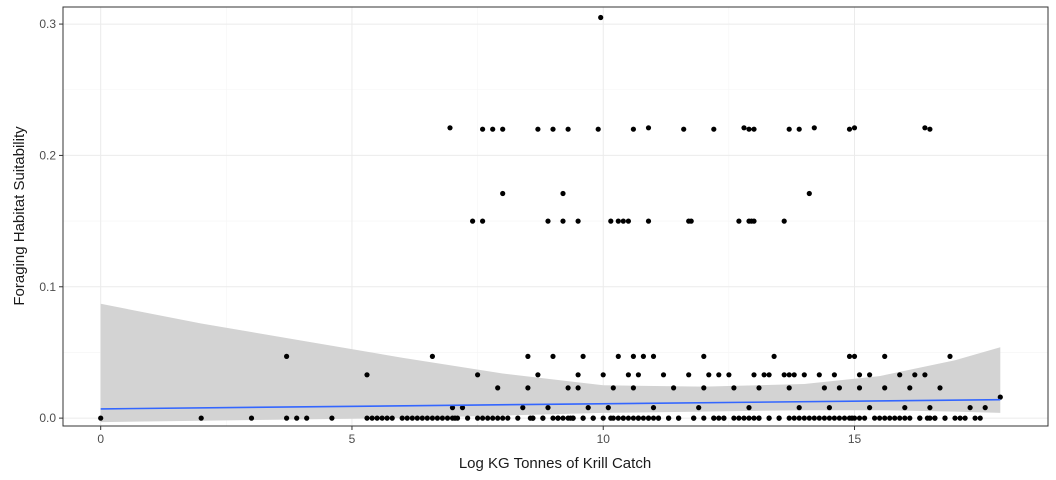 Image resolution: width=1056 pixels, height=480 pixels. Describe the element at coordinates (47, 24) in the screenshot. I see `y-tick-label: 0.3` at that location.